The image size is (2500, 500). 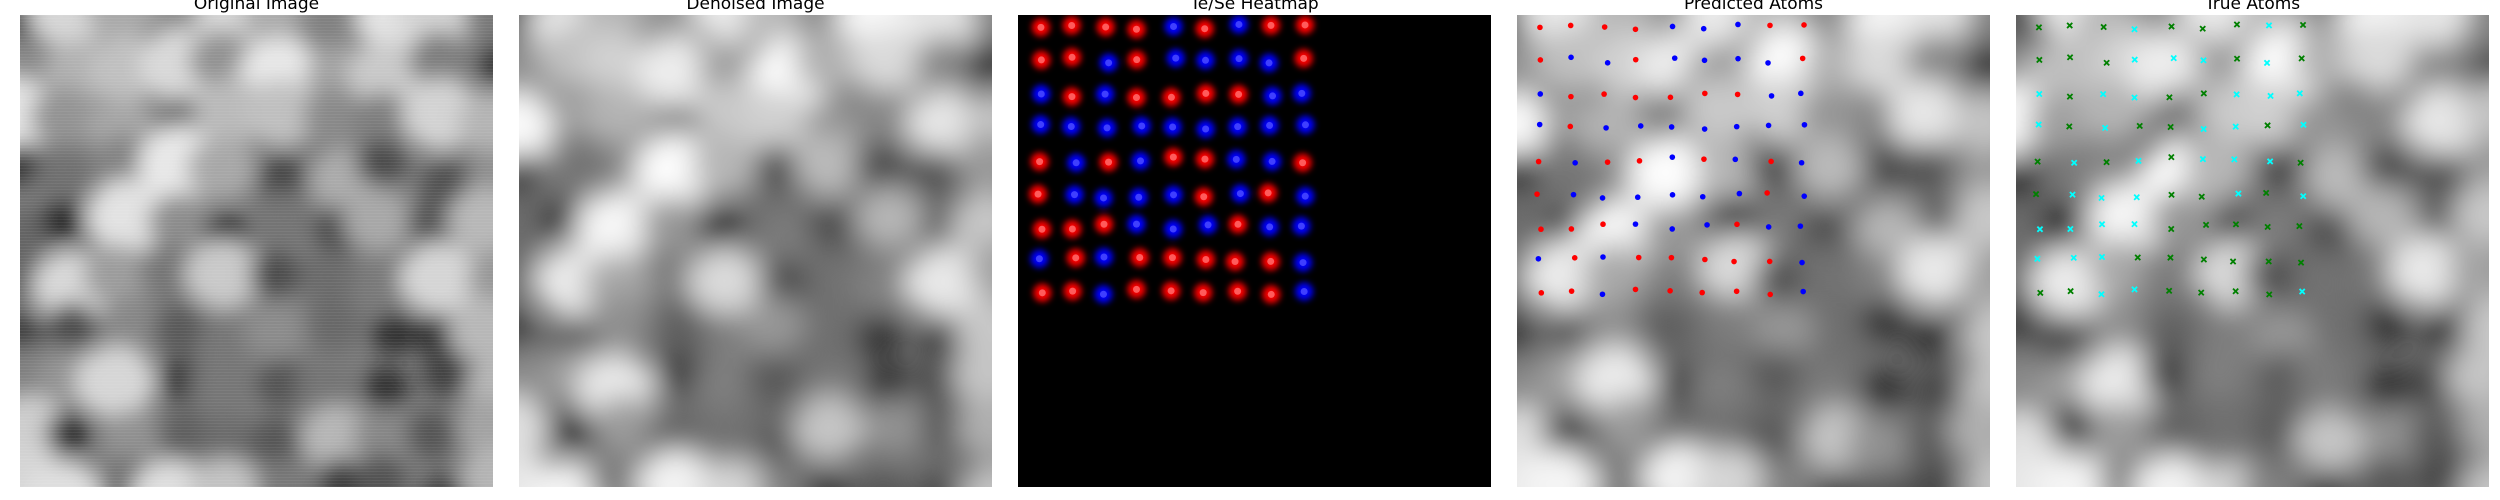 I want to click on predicted-markers, so click(x=1671, y=159).